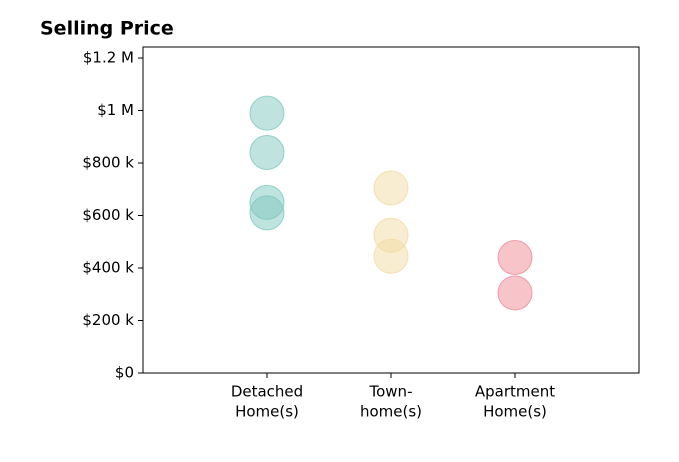 The width and height of the screenshot is (679, 462). Describe the element at coordinates (267, 392) in the screenshot. I see `x-tick-label: Detached` at that location.